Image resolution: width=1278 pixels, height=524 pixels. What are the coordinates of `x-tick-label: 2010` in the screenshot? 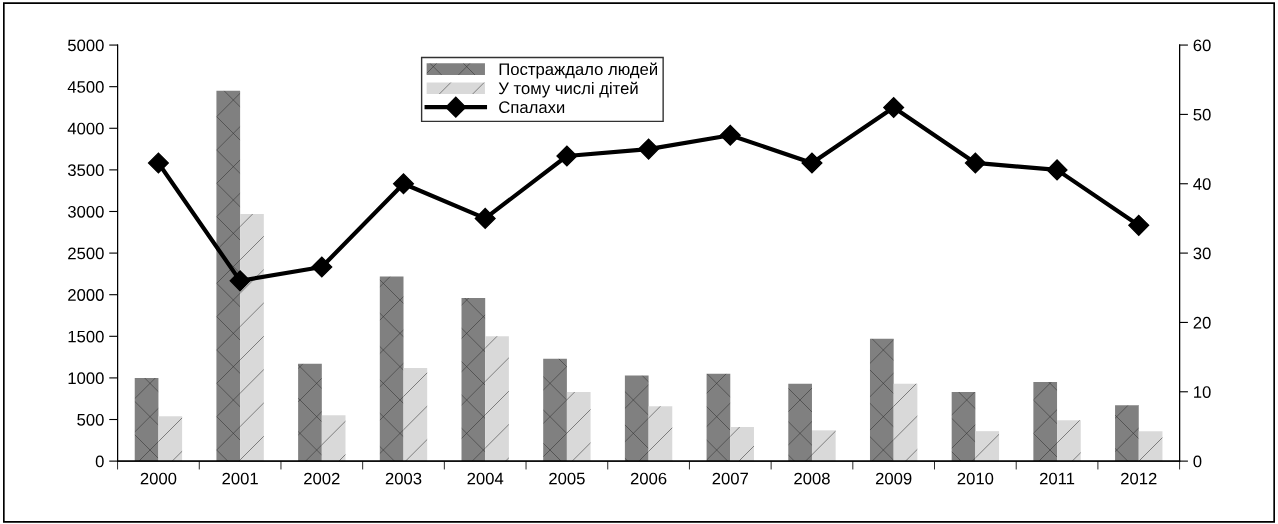 It's located at (975, 478).